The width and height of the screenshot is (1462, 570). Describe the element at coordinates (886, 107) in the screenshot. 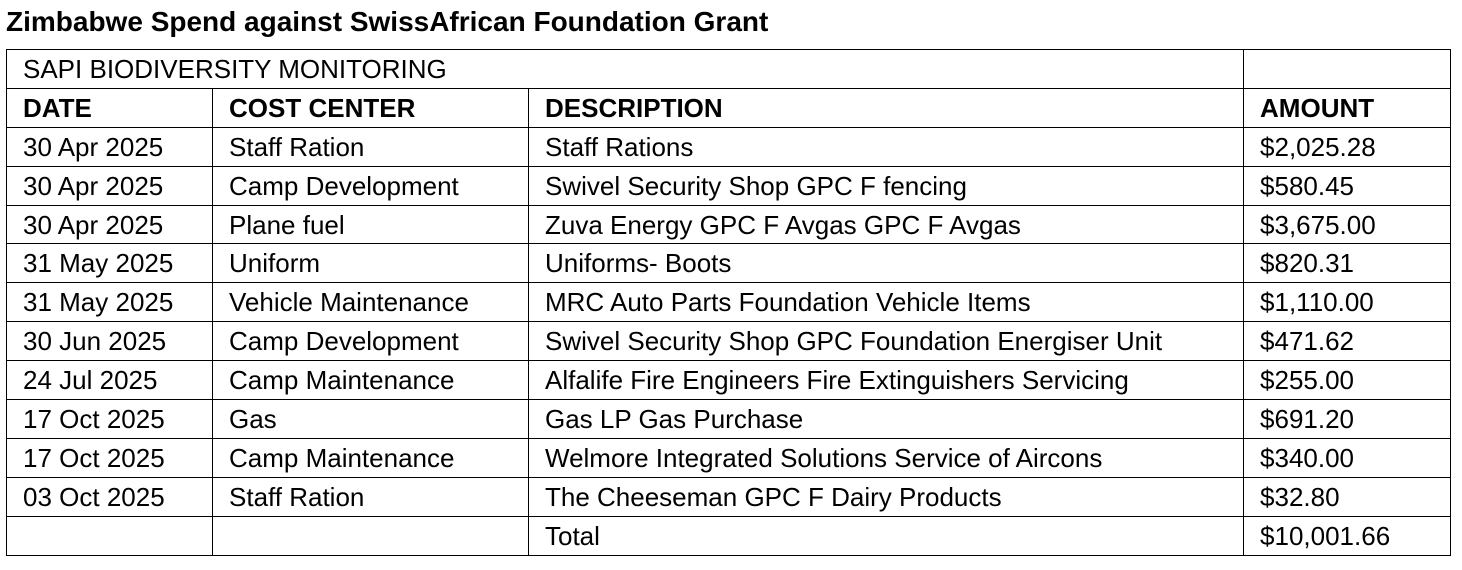

I see `header-description: DESCRIPTION` at that location.